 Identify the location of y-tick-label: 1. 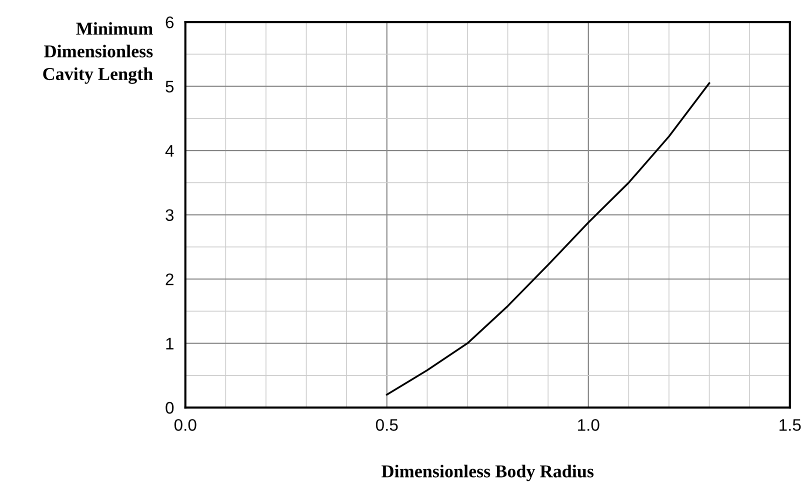
(170, 344).